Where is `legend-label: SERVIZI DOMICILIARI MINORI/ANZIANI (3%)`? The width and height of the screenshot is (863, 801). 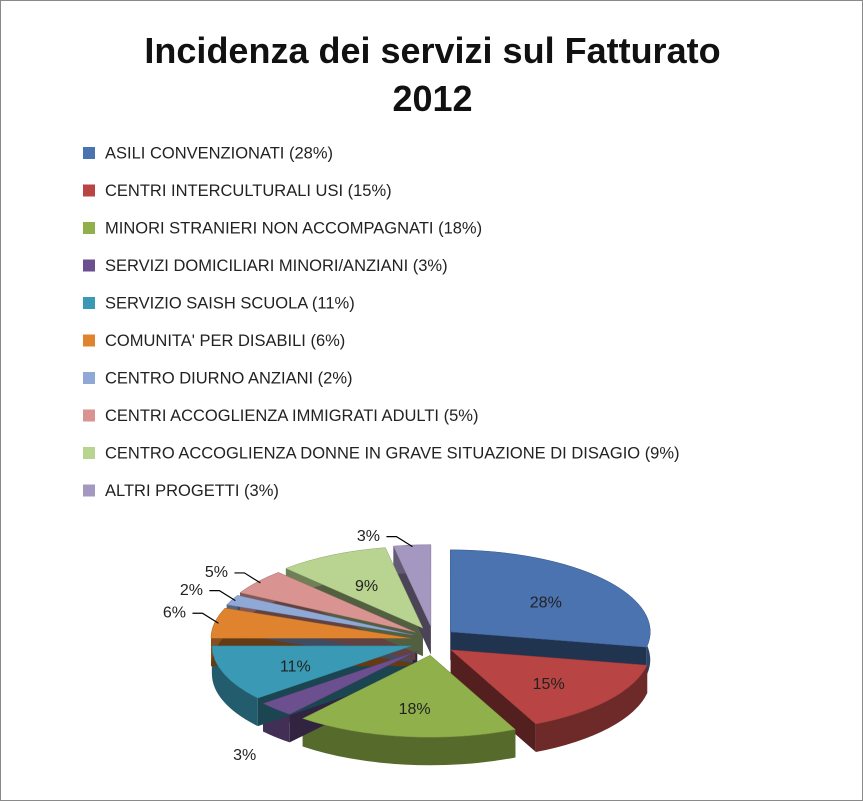 legend-label: SERVIZI DOMICILIARI MINORI/ANZIANI (3%) is located at coordinates (276, 266).